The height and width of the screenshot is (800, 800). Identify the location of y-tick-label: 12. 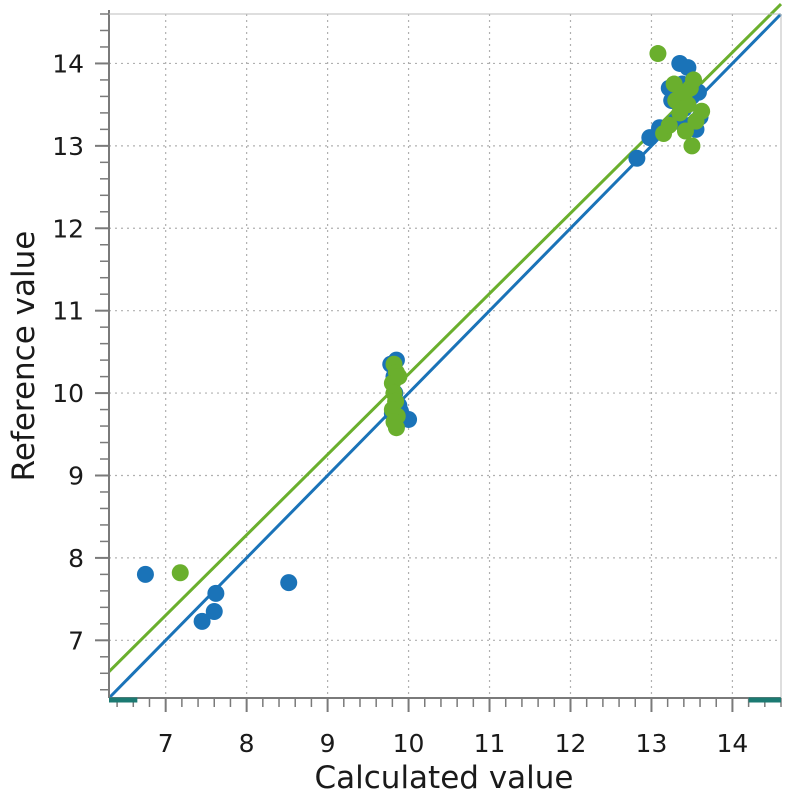
(68, 228).